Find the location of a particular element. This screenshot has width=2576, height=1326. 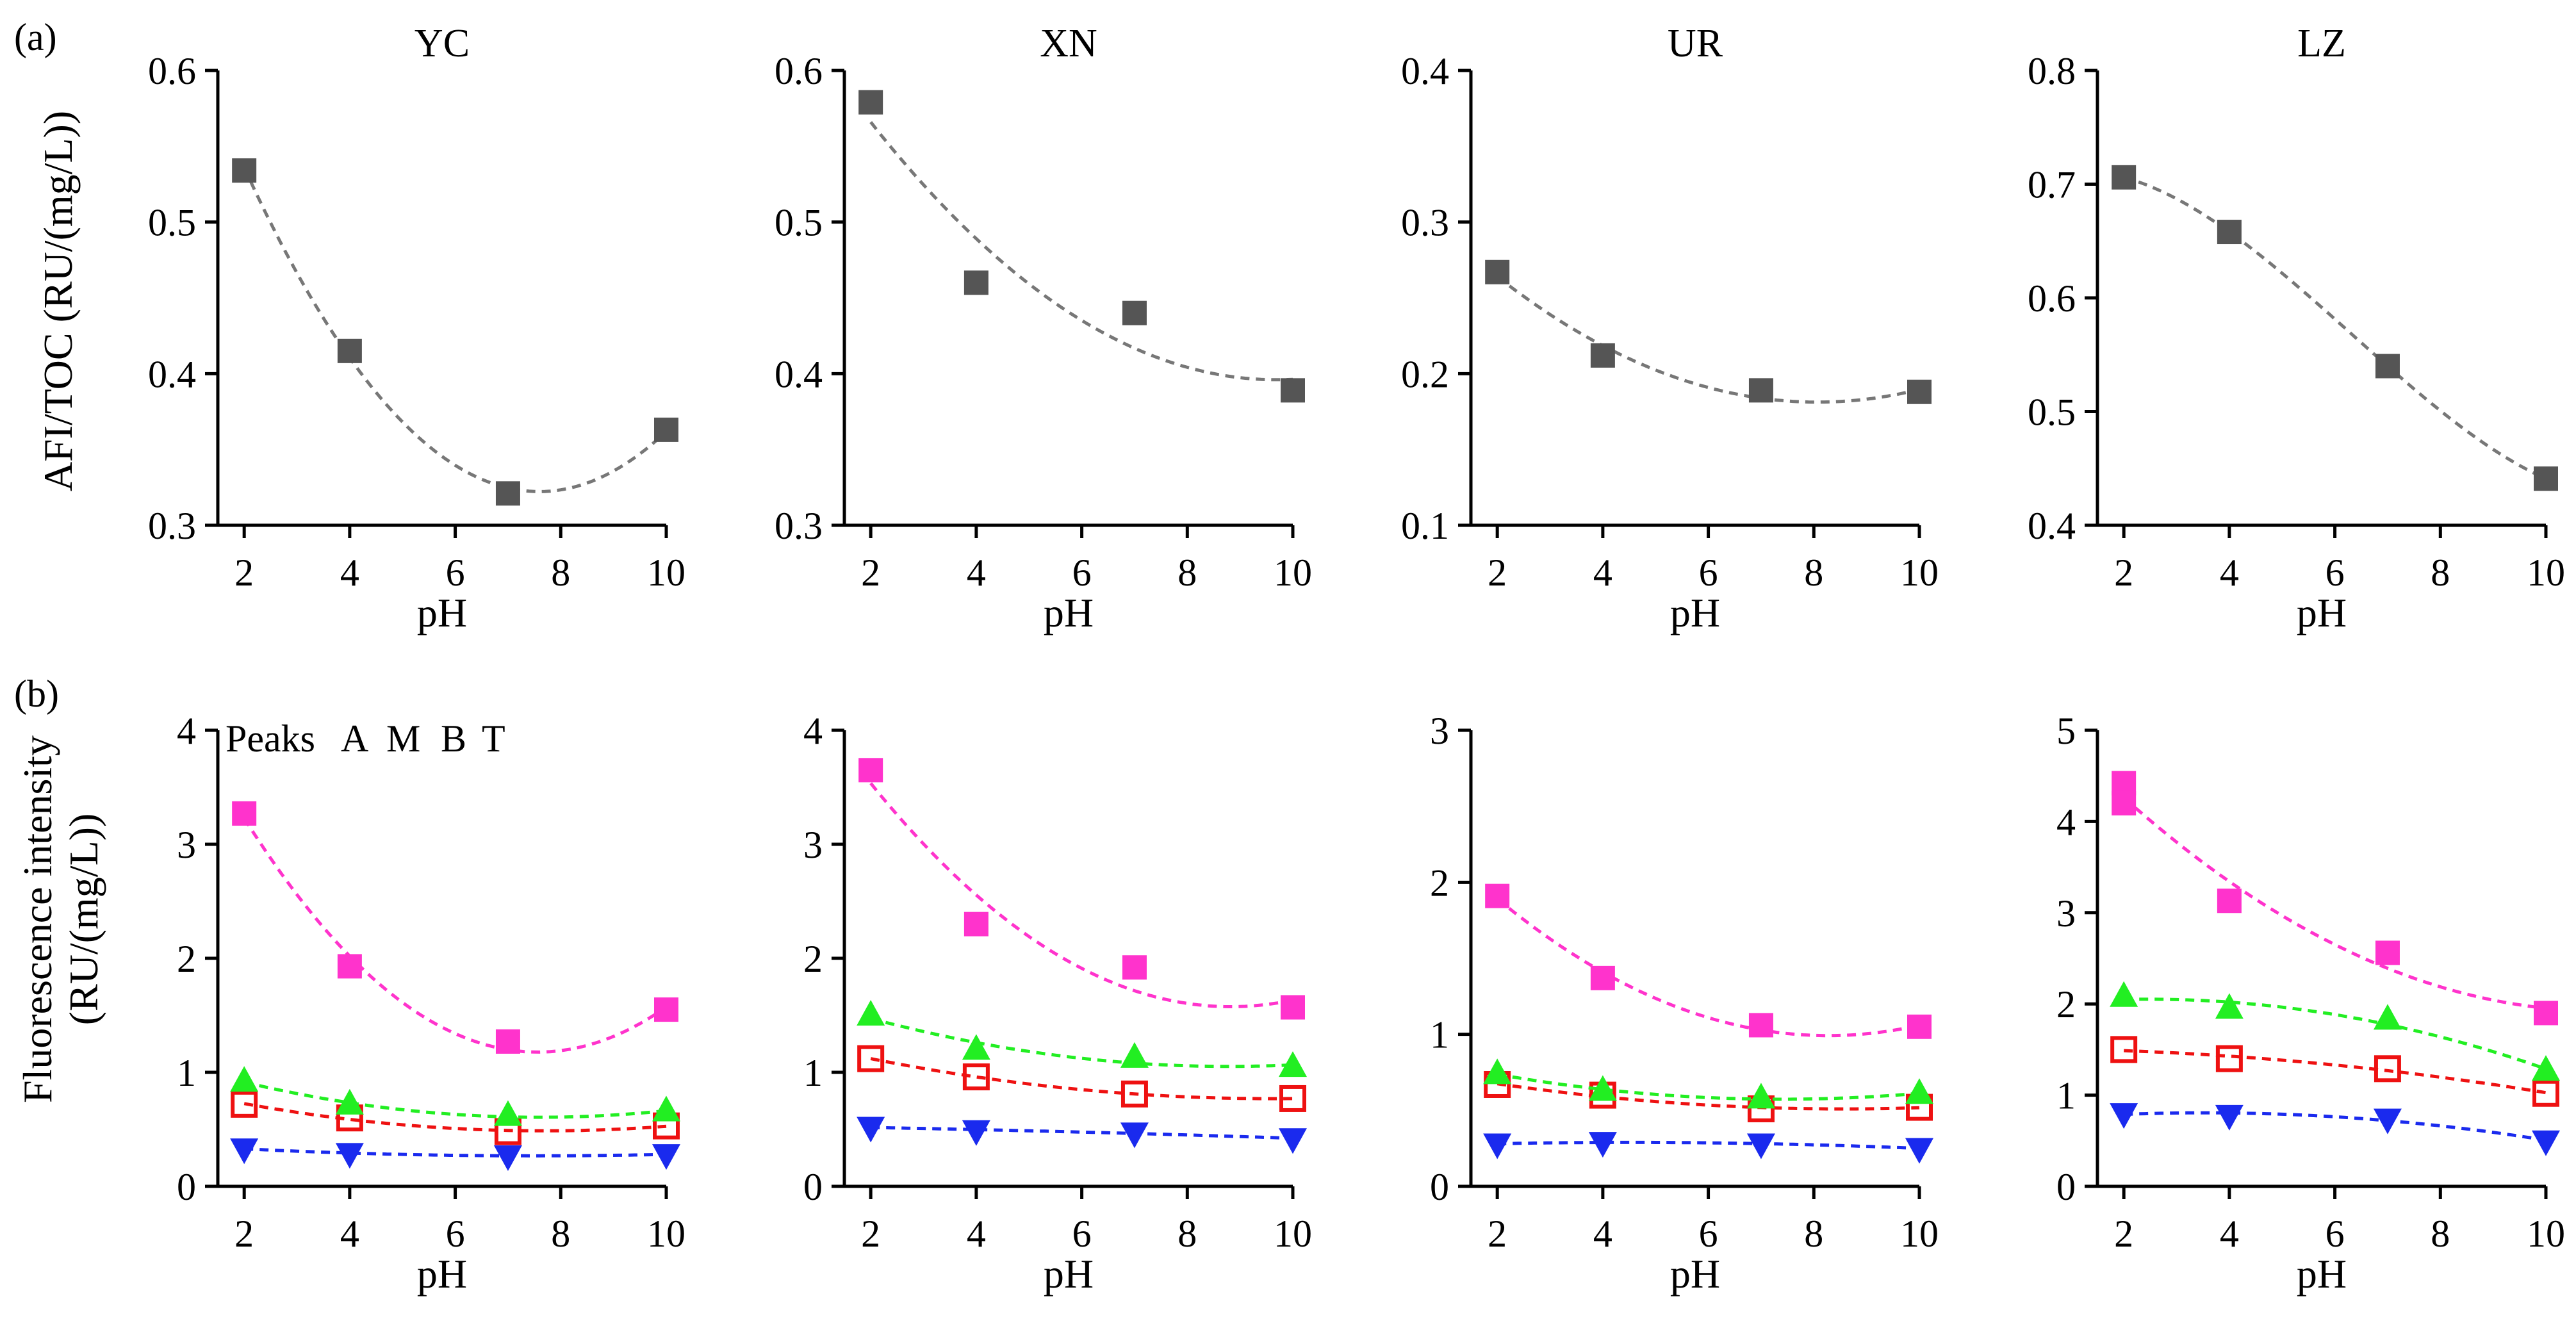

legend-item-a: A is located at coordinates (354, 738).